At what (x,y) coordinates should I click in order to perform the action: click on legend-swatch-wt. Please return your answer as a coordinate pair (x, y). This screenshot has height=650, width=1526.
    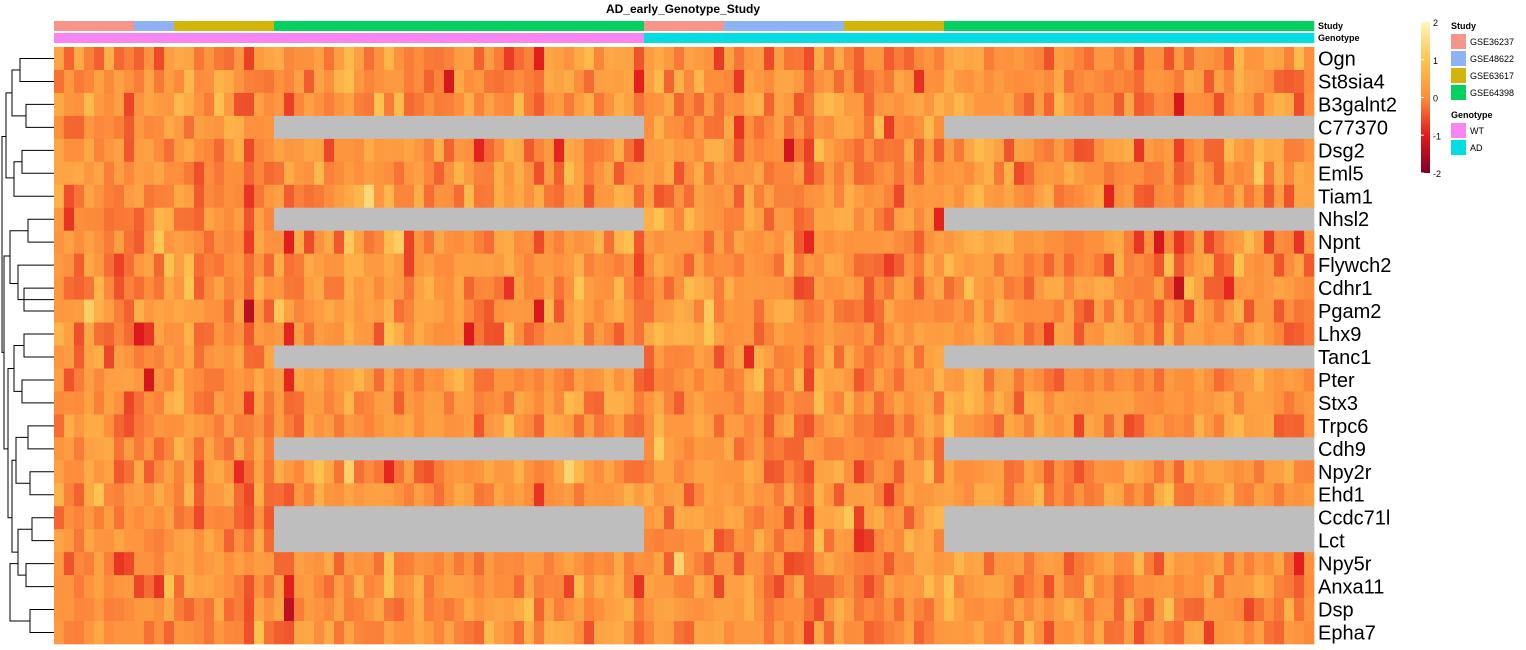
    Looking at the image, I should click on (1458, 130).